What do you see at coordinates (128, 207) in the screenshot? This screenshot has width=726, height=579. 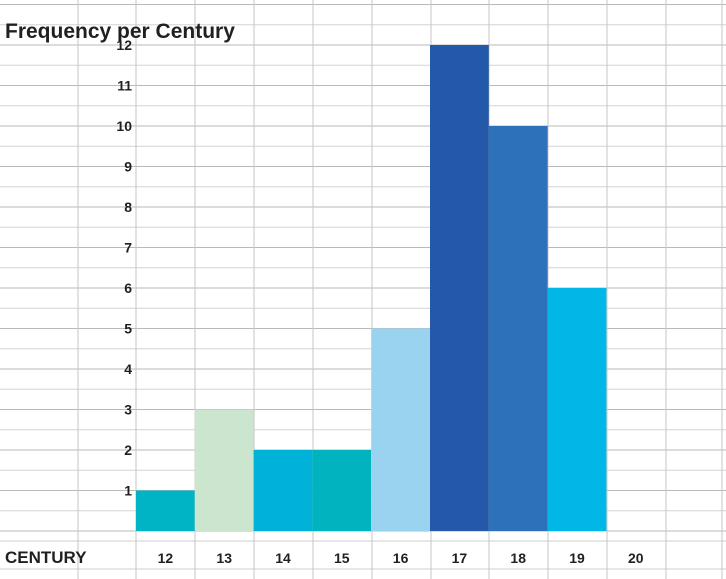 I see `y-tick-label: 8` at bounding box center [128, 207].